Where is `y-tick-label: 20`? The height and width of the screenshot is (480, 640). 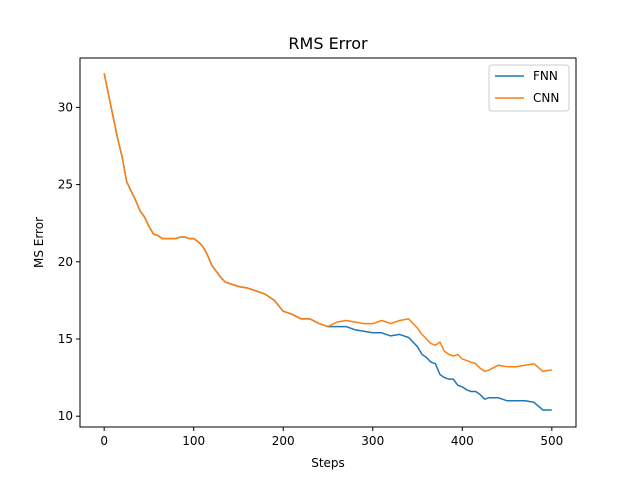
y-tick-label: 20 is located at coordinates (65, 262).